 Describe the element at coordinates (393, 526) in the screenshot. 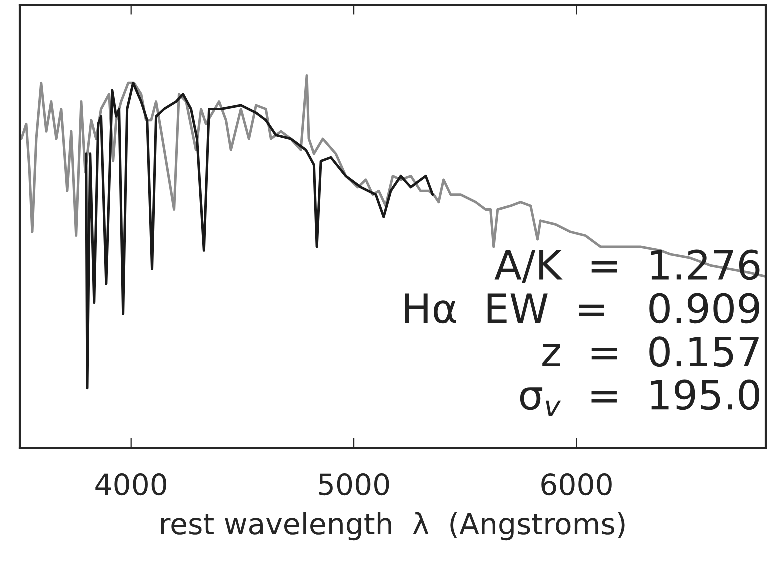

I see `x-axis-title: rest wavelength λ (Angstroms)` at that location.